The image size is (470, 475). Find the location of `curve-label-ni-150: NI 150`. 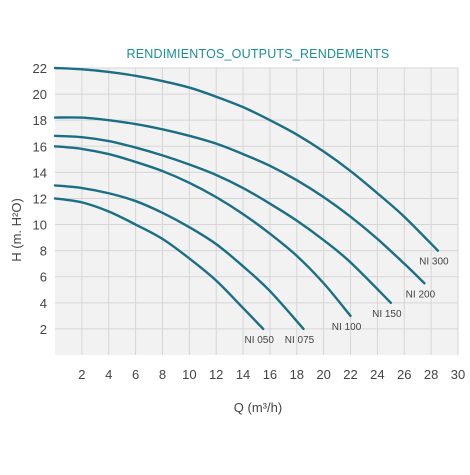

curve-label-ni-150: NI 150 is located at coordinates (387, 314).